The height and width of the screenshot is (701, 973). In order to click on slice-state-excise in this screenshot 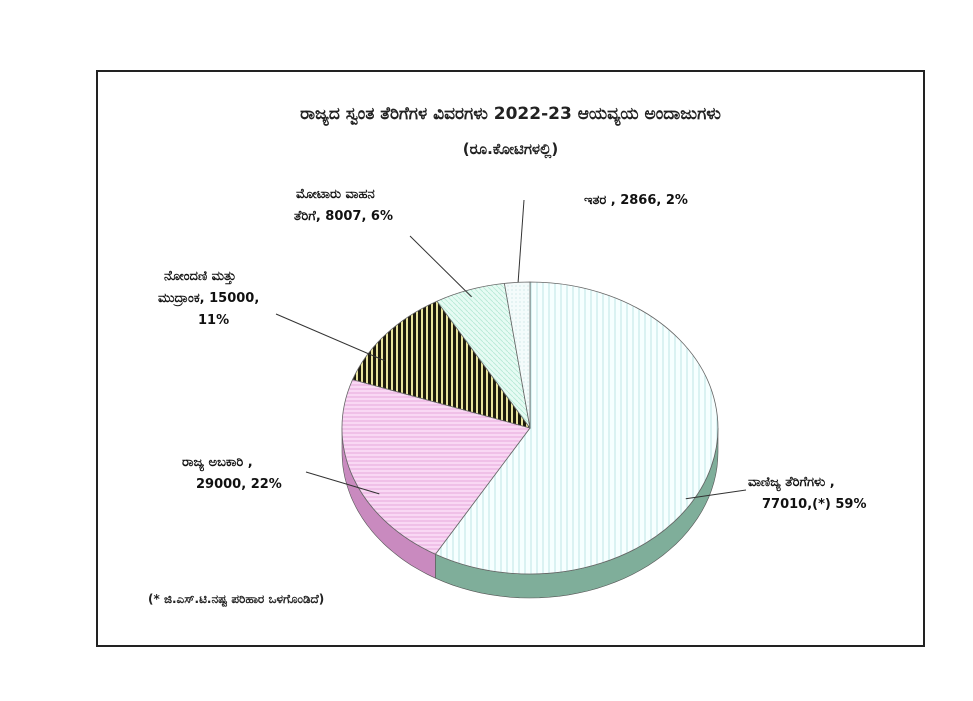, I will do `click(436, 467)`.